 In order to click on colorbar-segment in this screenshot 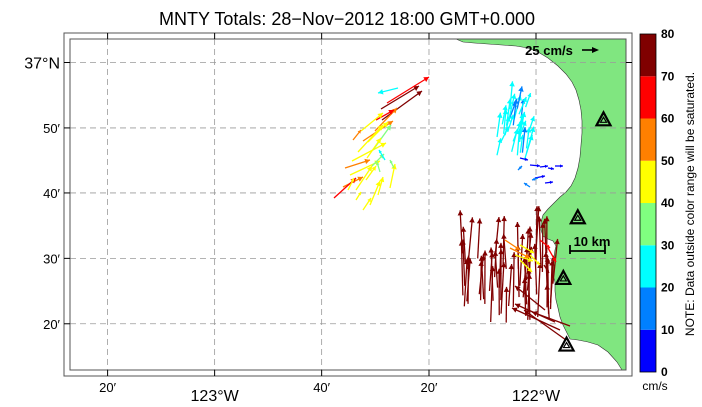, I will do `click(648, 224)`.